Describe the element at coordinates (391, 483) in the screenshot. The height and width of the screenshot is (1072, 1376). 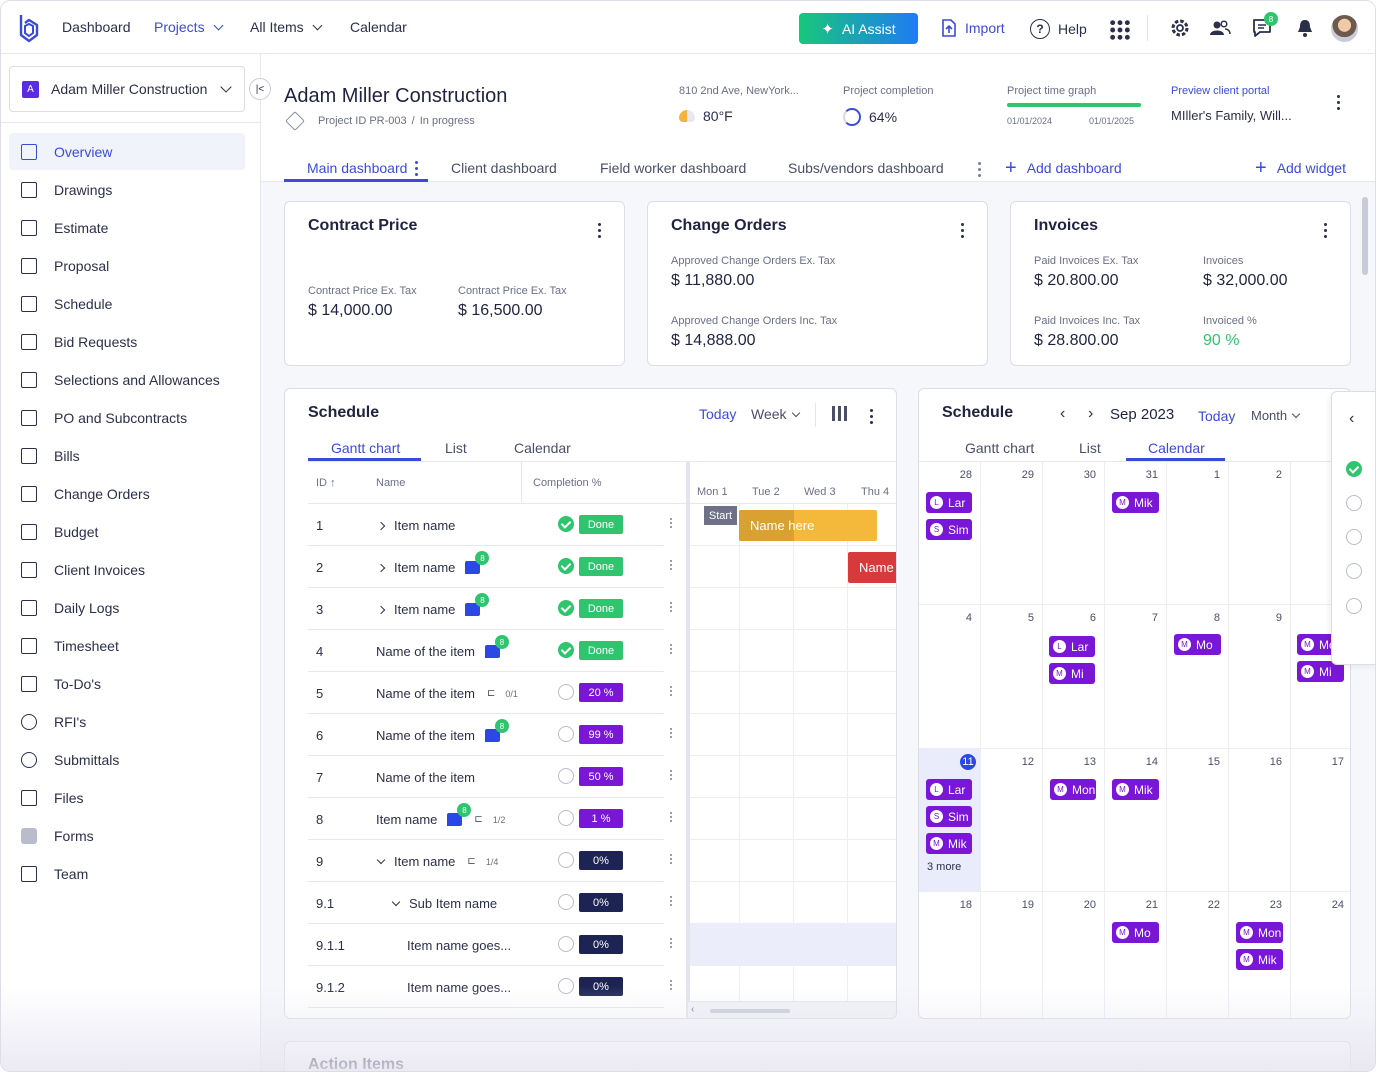
I see `col-name-header: Name` at that location.